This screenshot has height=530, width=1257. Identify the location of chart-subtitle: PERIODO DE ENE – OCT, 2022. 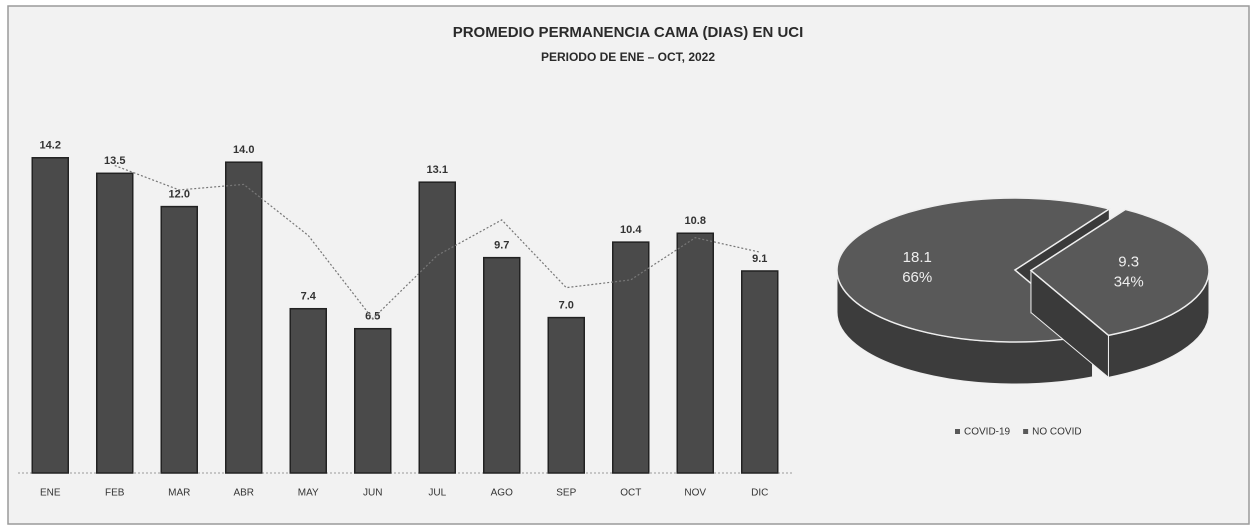
(628, 57).